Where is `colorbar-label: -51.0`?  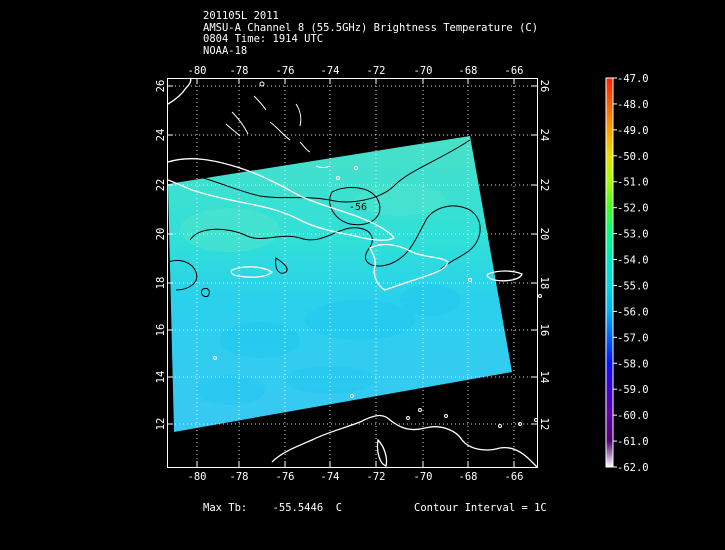 colorbar-label: -51.0 is located at coordinates (633, 183).